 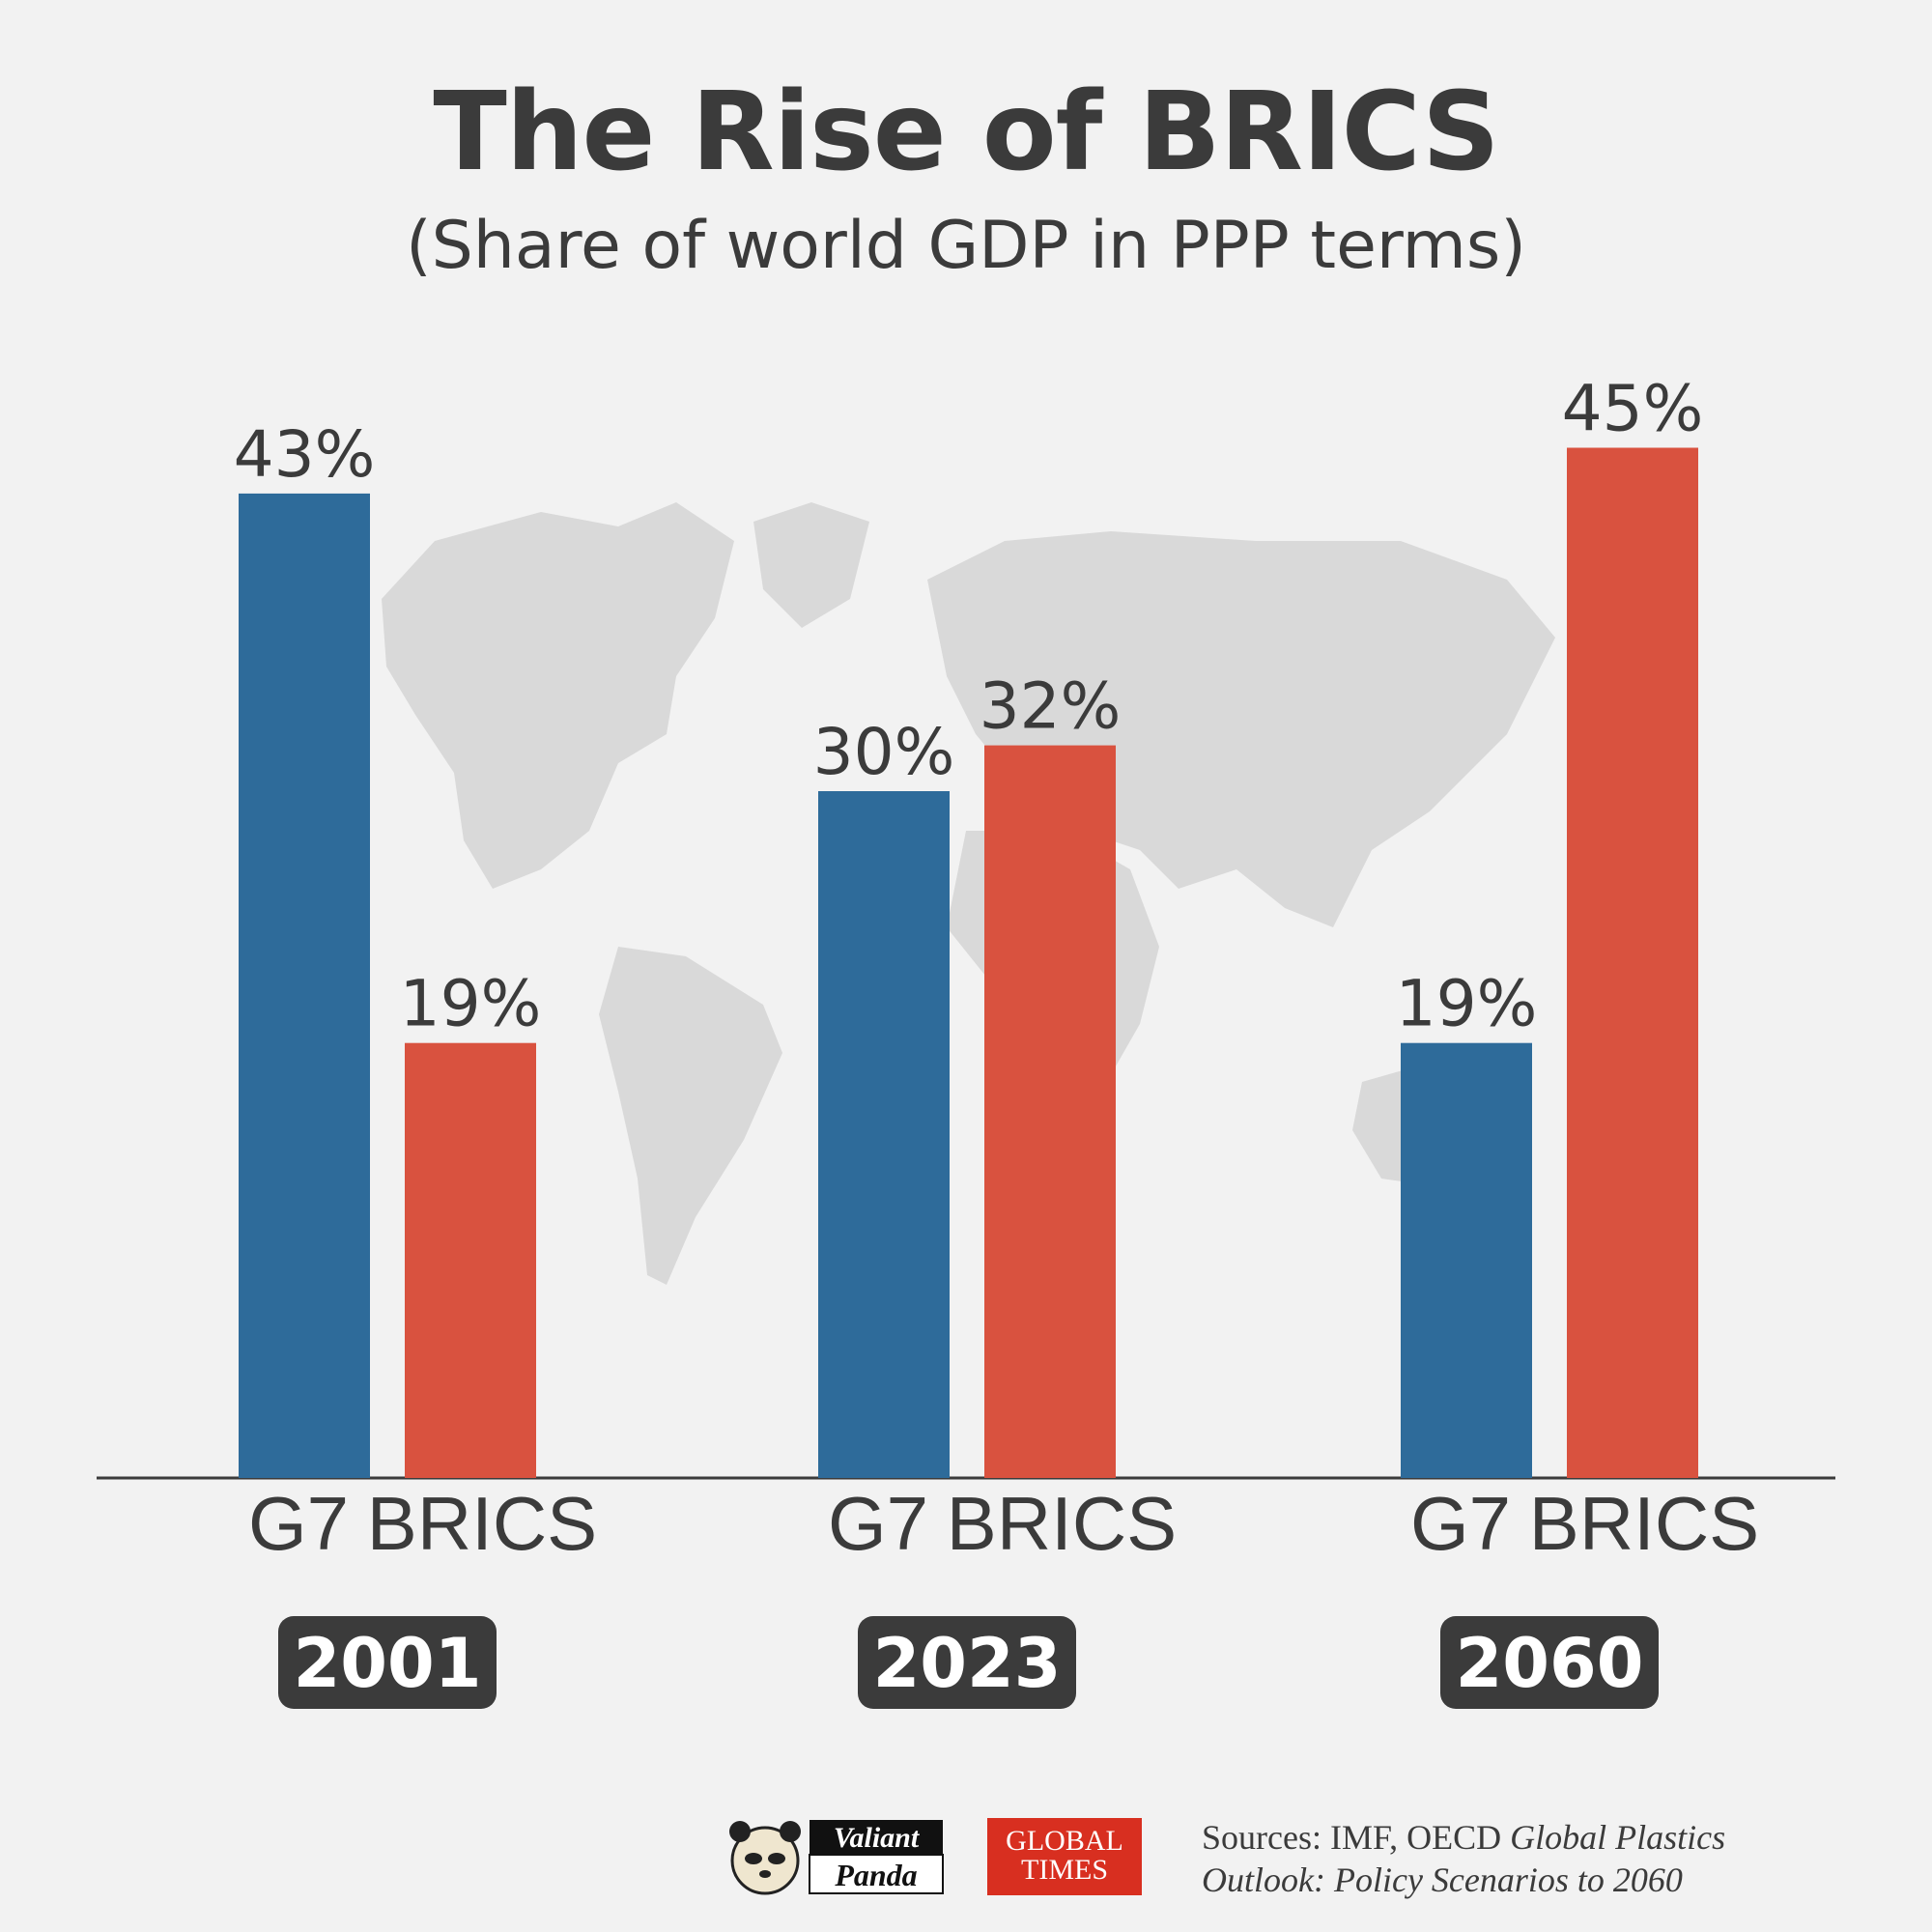 I want to click on value-label-brics-2060: 45%, so click(x=1633, y=409).